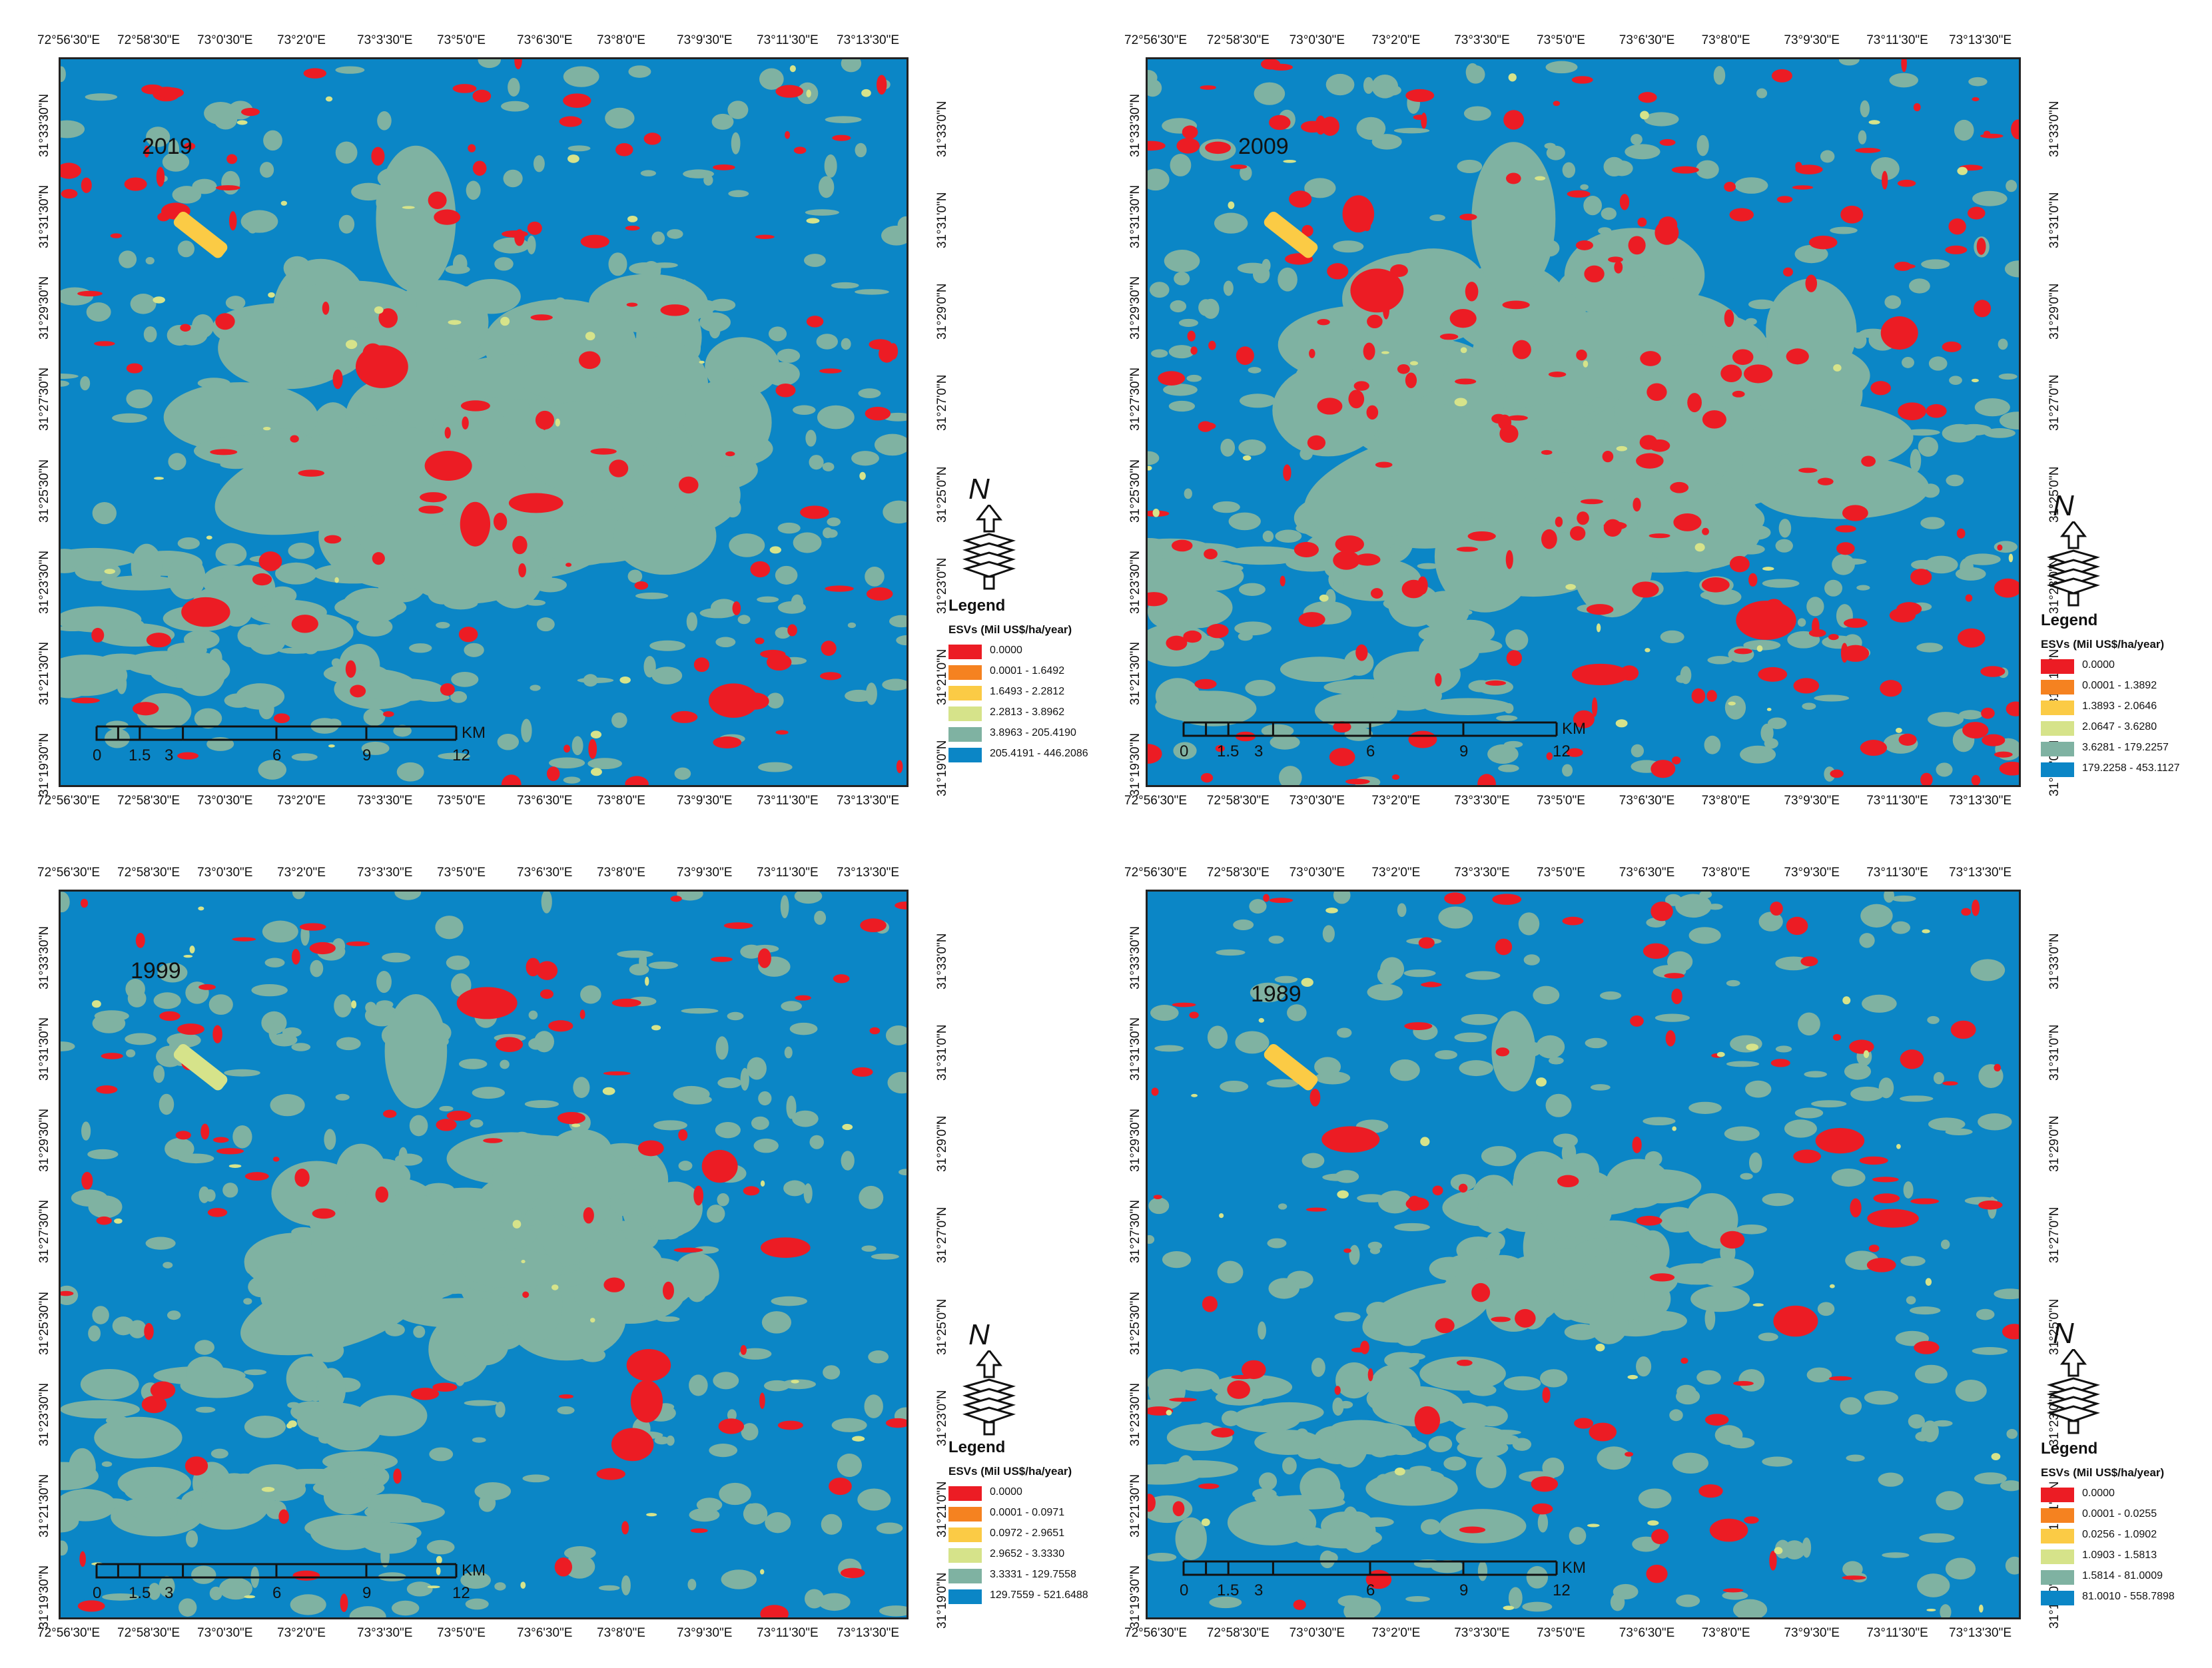 This screenshot has width=2212, height=1668. I want to click on legend-swatch, so click(2057, 667).